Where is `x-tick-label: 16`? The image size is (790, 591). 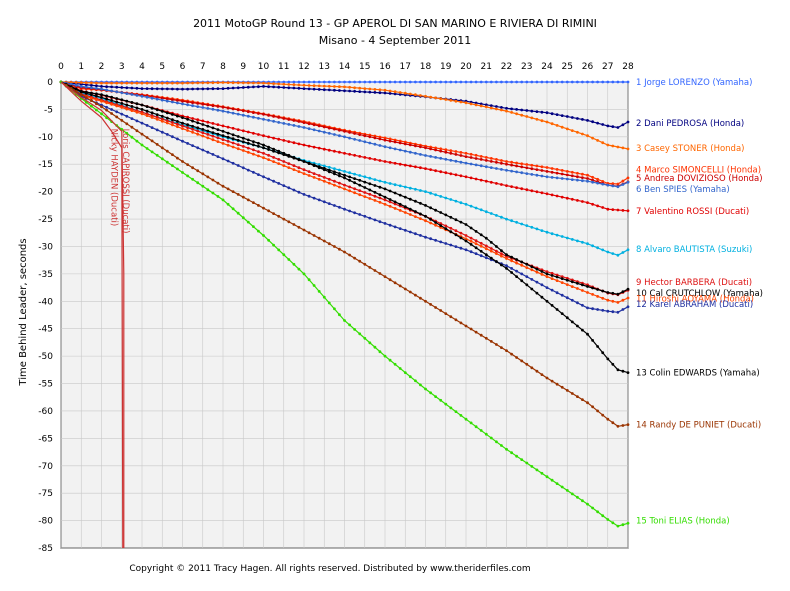 x-tick-label: 16 is located at coordinates (385, 67).